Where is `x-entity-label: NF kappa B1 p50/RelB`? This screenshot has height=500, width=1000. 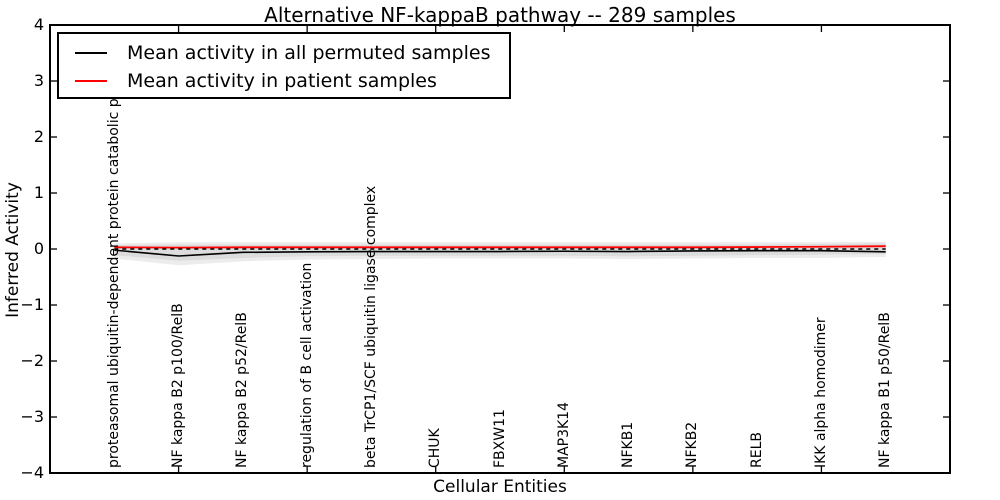
x-entity-label: NF kappa B1 p50/RelB is located at coordinates (885, 390).